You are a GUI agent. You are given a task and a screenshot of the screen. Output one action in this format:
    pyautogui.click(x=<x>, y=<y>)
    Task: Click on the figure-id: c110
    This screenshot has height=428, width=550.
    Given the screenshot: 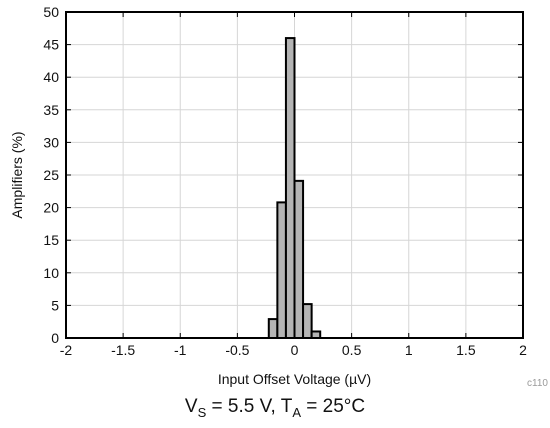 What is the action you would take?
    pyautogui.click(x=537, y=383)
    